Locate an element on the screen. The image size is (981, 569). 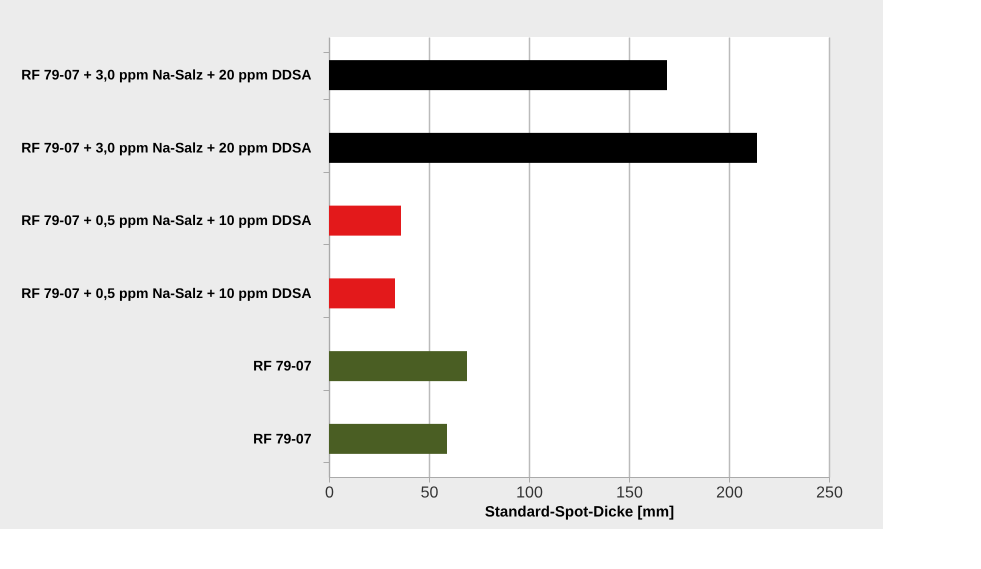
x-tick-label: 250 is located at coordinates (829, 493).